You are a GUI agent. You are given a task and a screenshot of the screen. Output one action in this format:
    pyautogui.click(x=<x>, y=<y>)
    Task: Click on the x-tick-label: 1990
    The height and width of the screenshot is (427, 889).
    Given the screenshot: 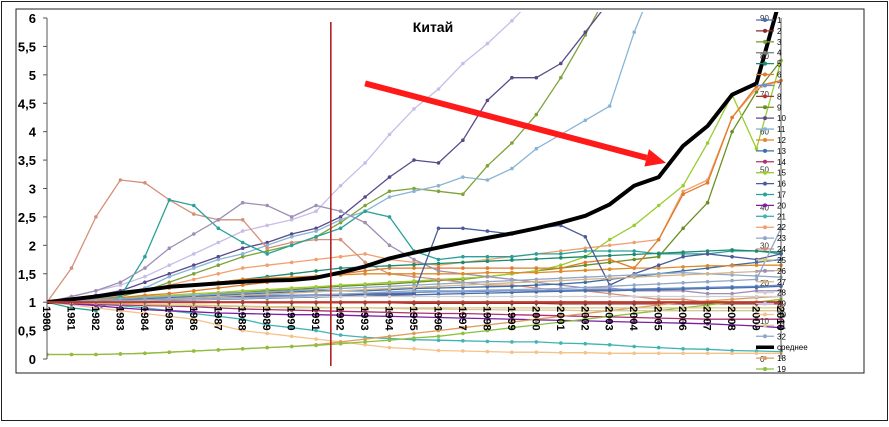 What is the action you would take?
    pyautogui.click(x=291, y=318)
    